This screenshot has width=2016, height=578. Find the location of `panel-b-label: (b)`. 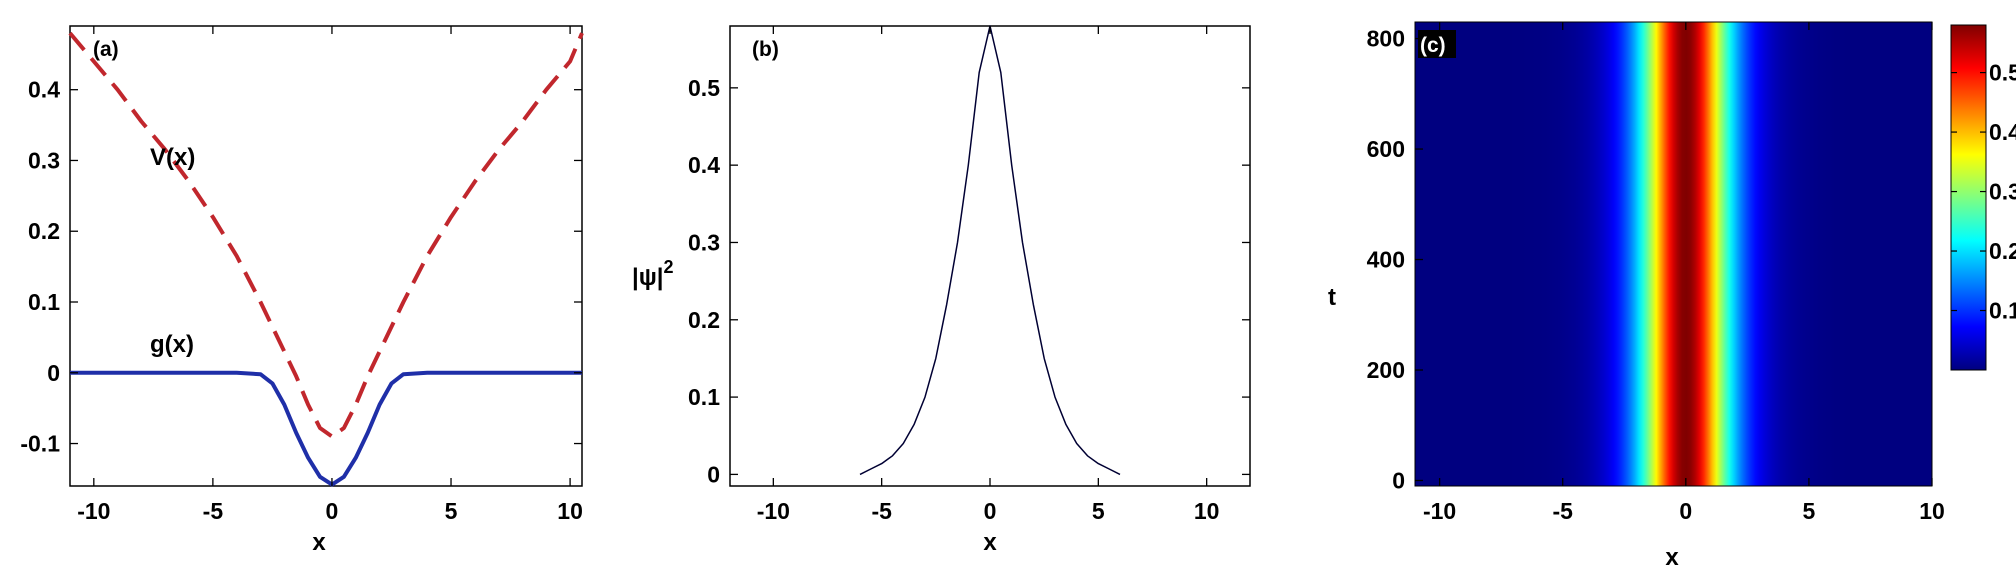

panel-b-label: (b) is located at coordinates (765, 49).